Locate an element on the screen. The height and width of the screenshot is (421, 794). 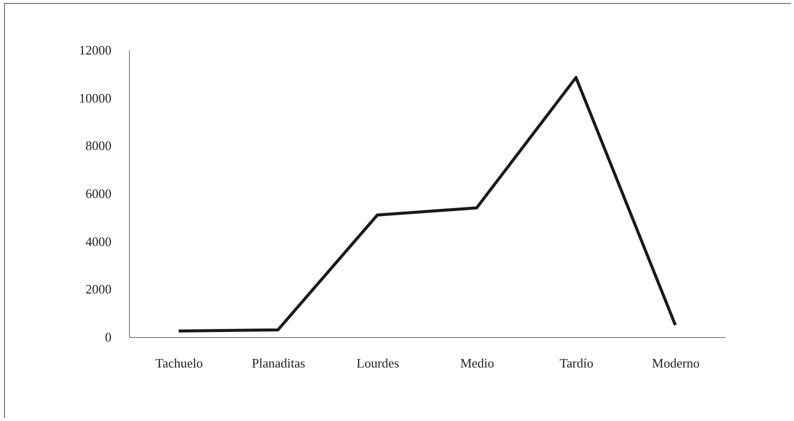
x-tick-label: Moderno is located at coordinates (676, 363).